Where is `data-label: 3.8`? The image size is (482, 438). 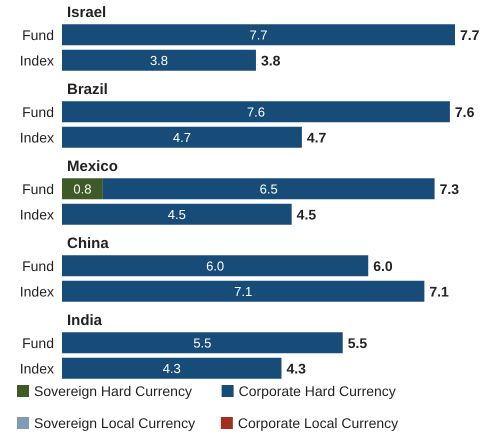 data-label: 3.8 is located at coordinates (159, 60).